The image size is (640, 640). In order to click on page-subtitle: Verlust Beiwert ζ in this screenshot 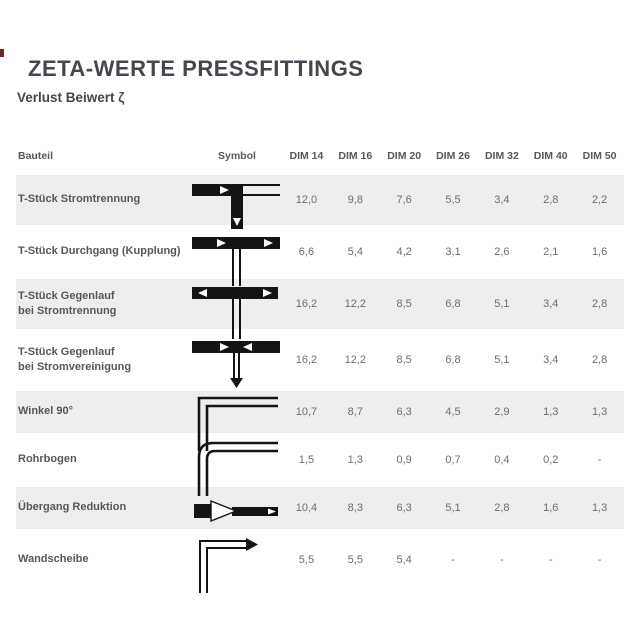, I will do `click(71, 97)`.